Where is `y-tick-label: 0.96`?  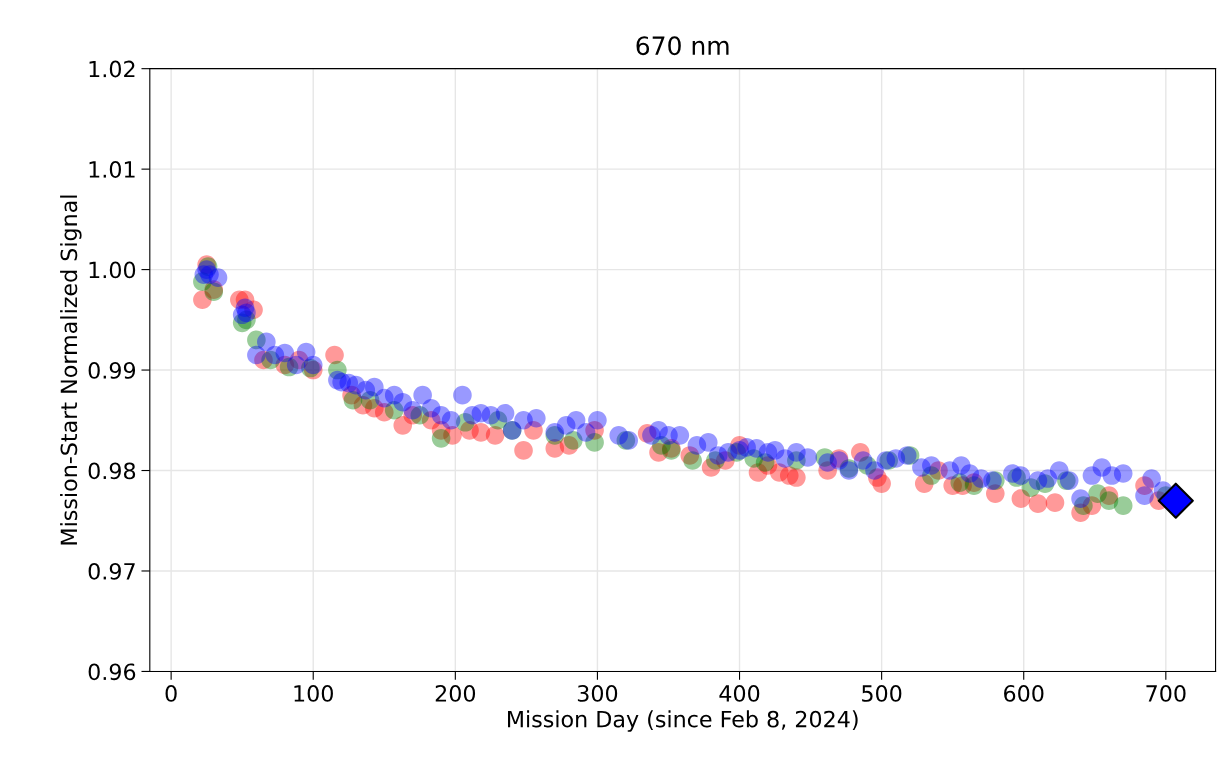 y-tick-label: 0.96 is located at coordinates (112, 672).